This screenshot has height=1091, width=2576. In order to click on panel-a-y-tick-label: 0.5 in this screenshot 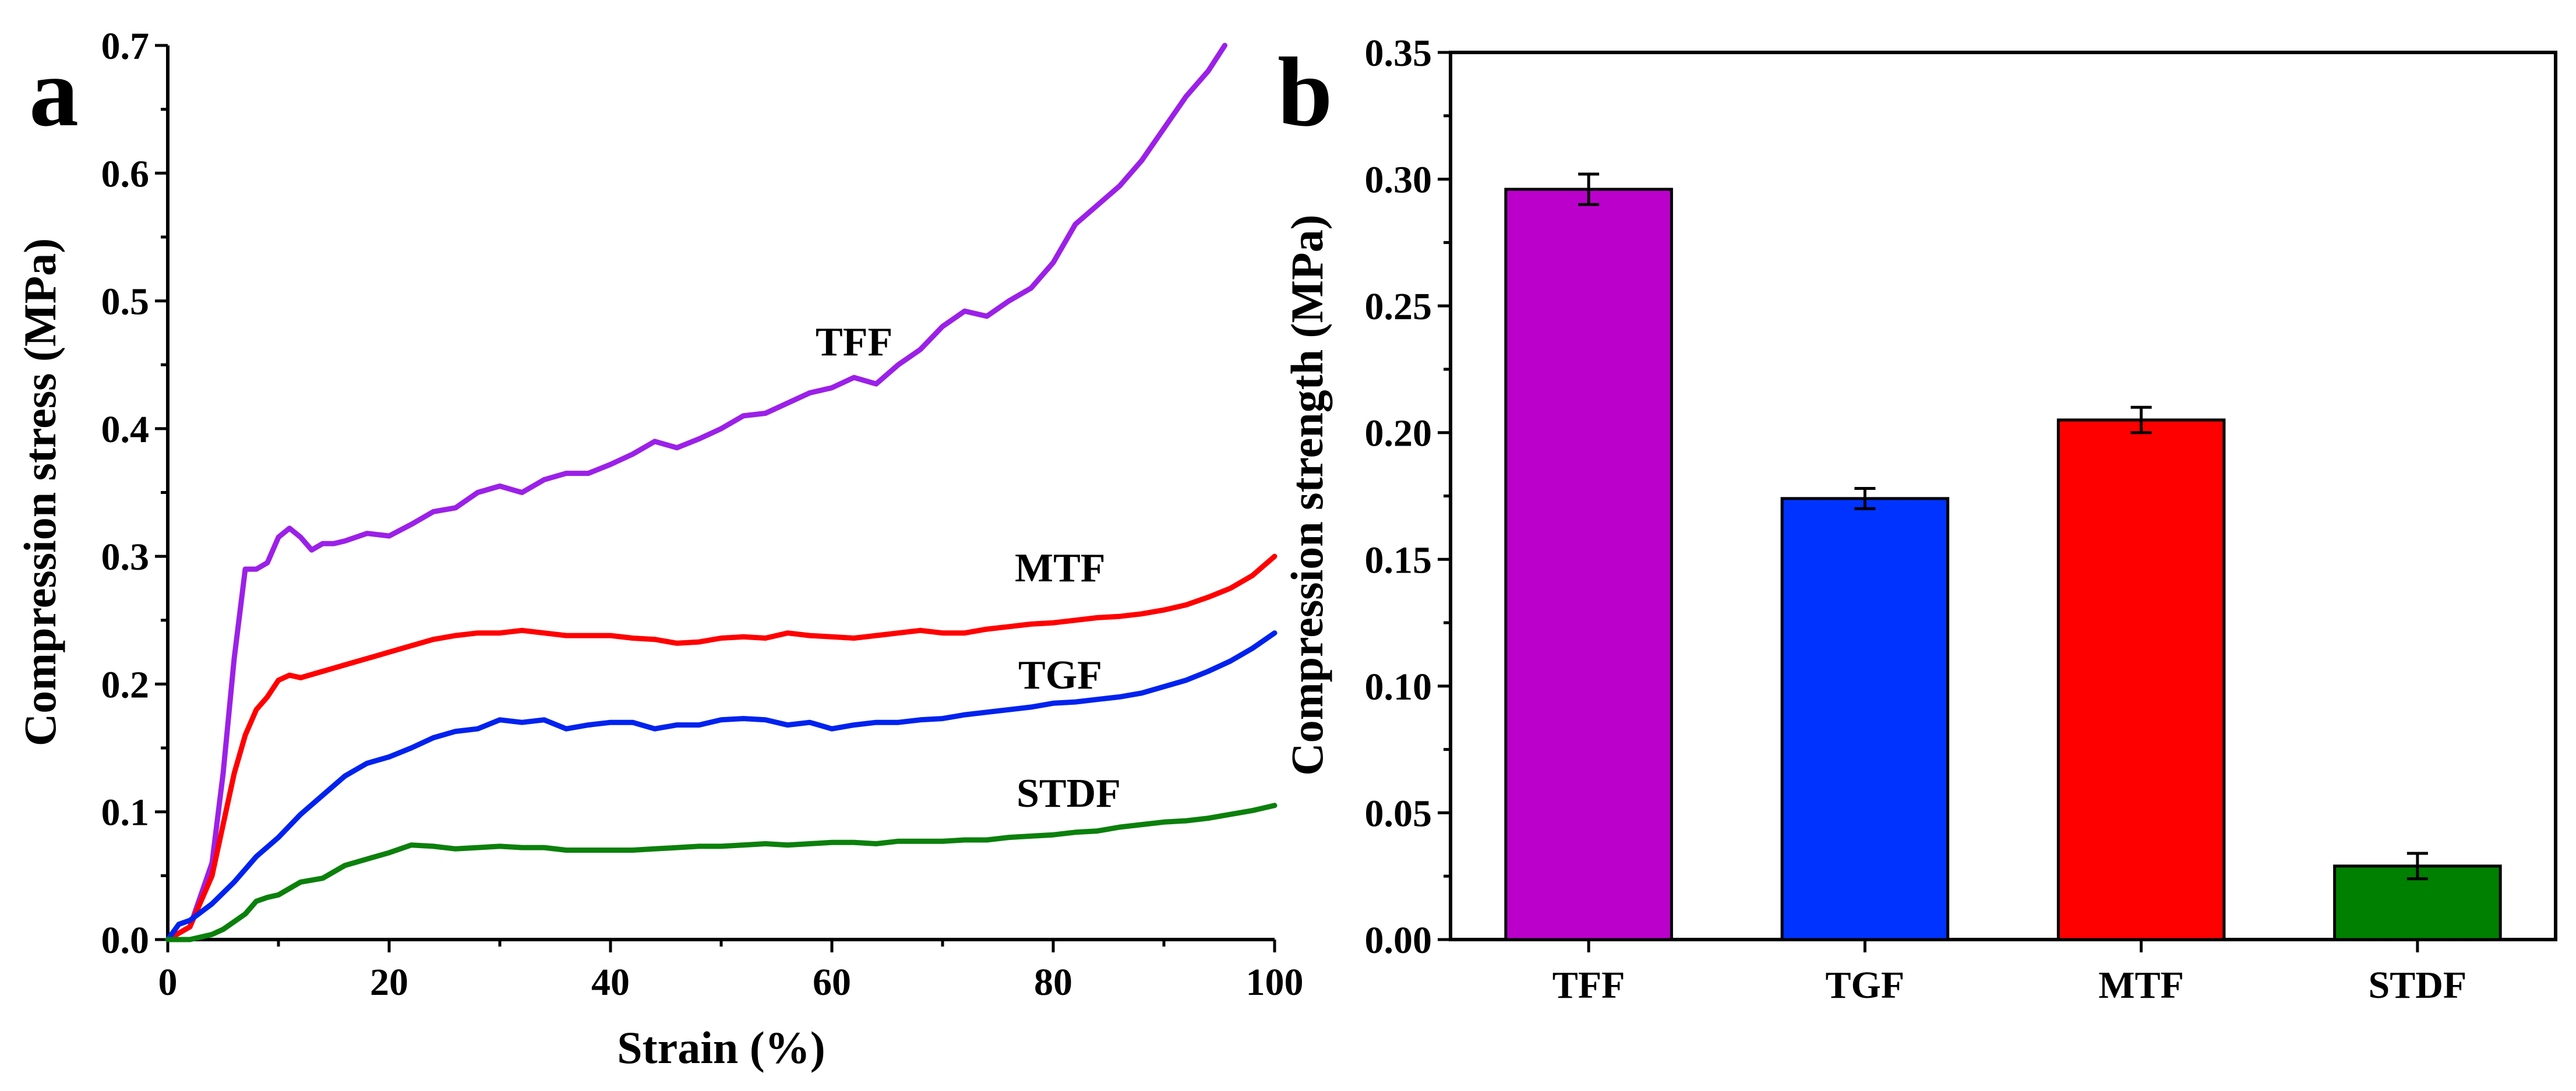, I will do `click(126, 302)`.